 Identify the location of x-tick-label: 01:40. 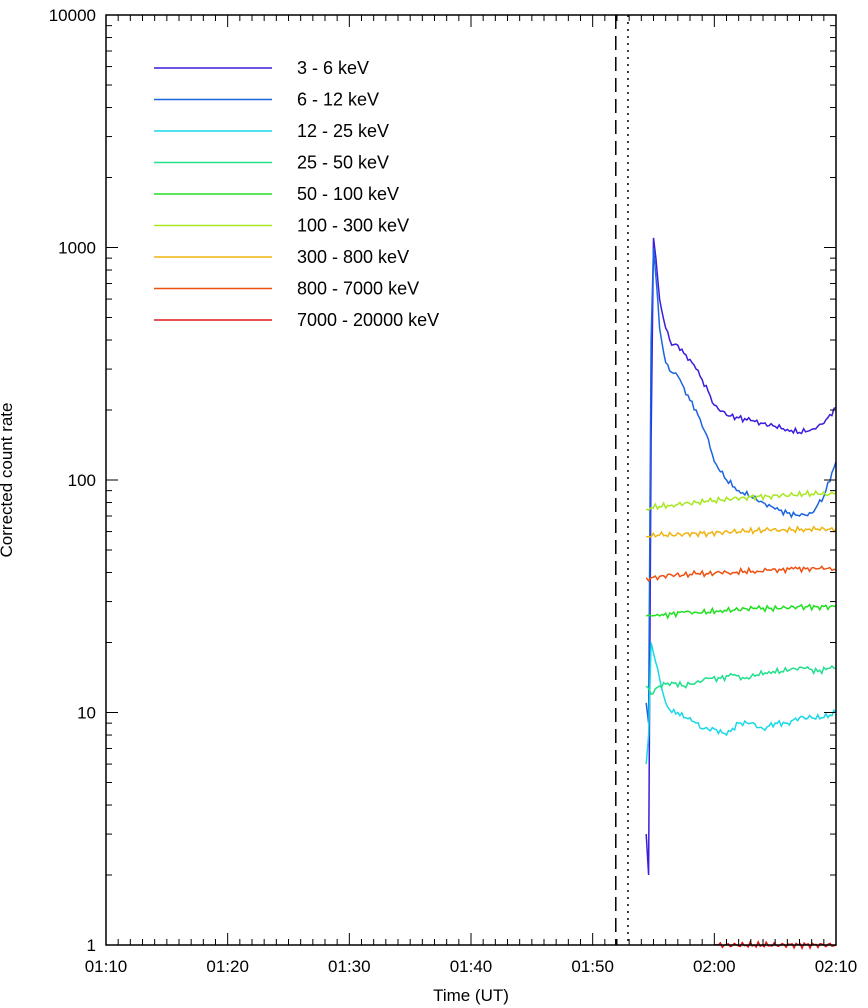
(471, 966).